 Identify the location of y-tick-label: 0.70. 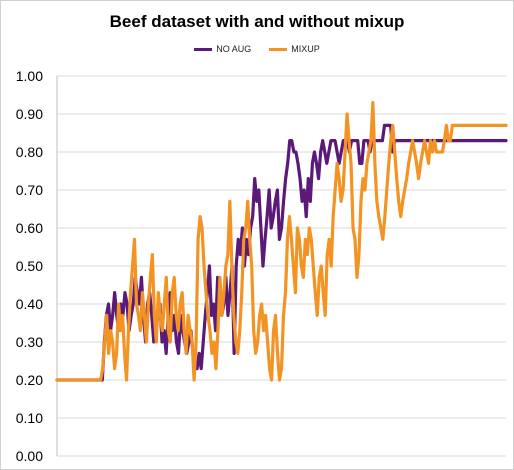
(29, 190).